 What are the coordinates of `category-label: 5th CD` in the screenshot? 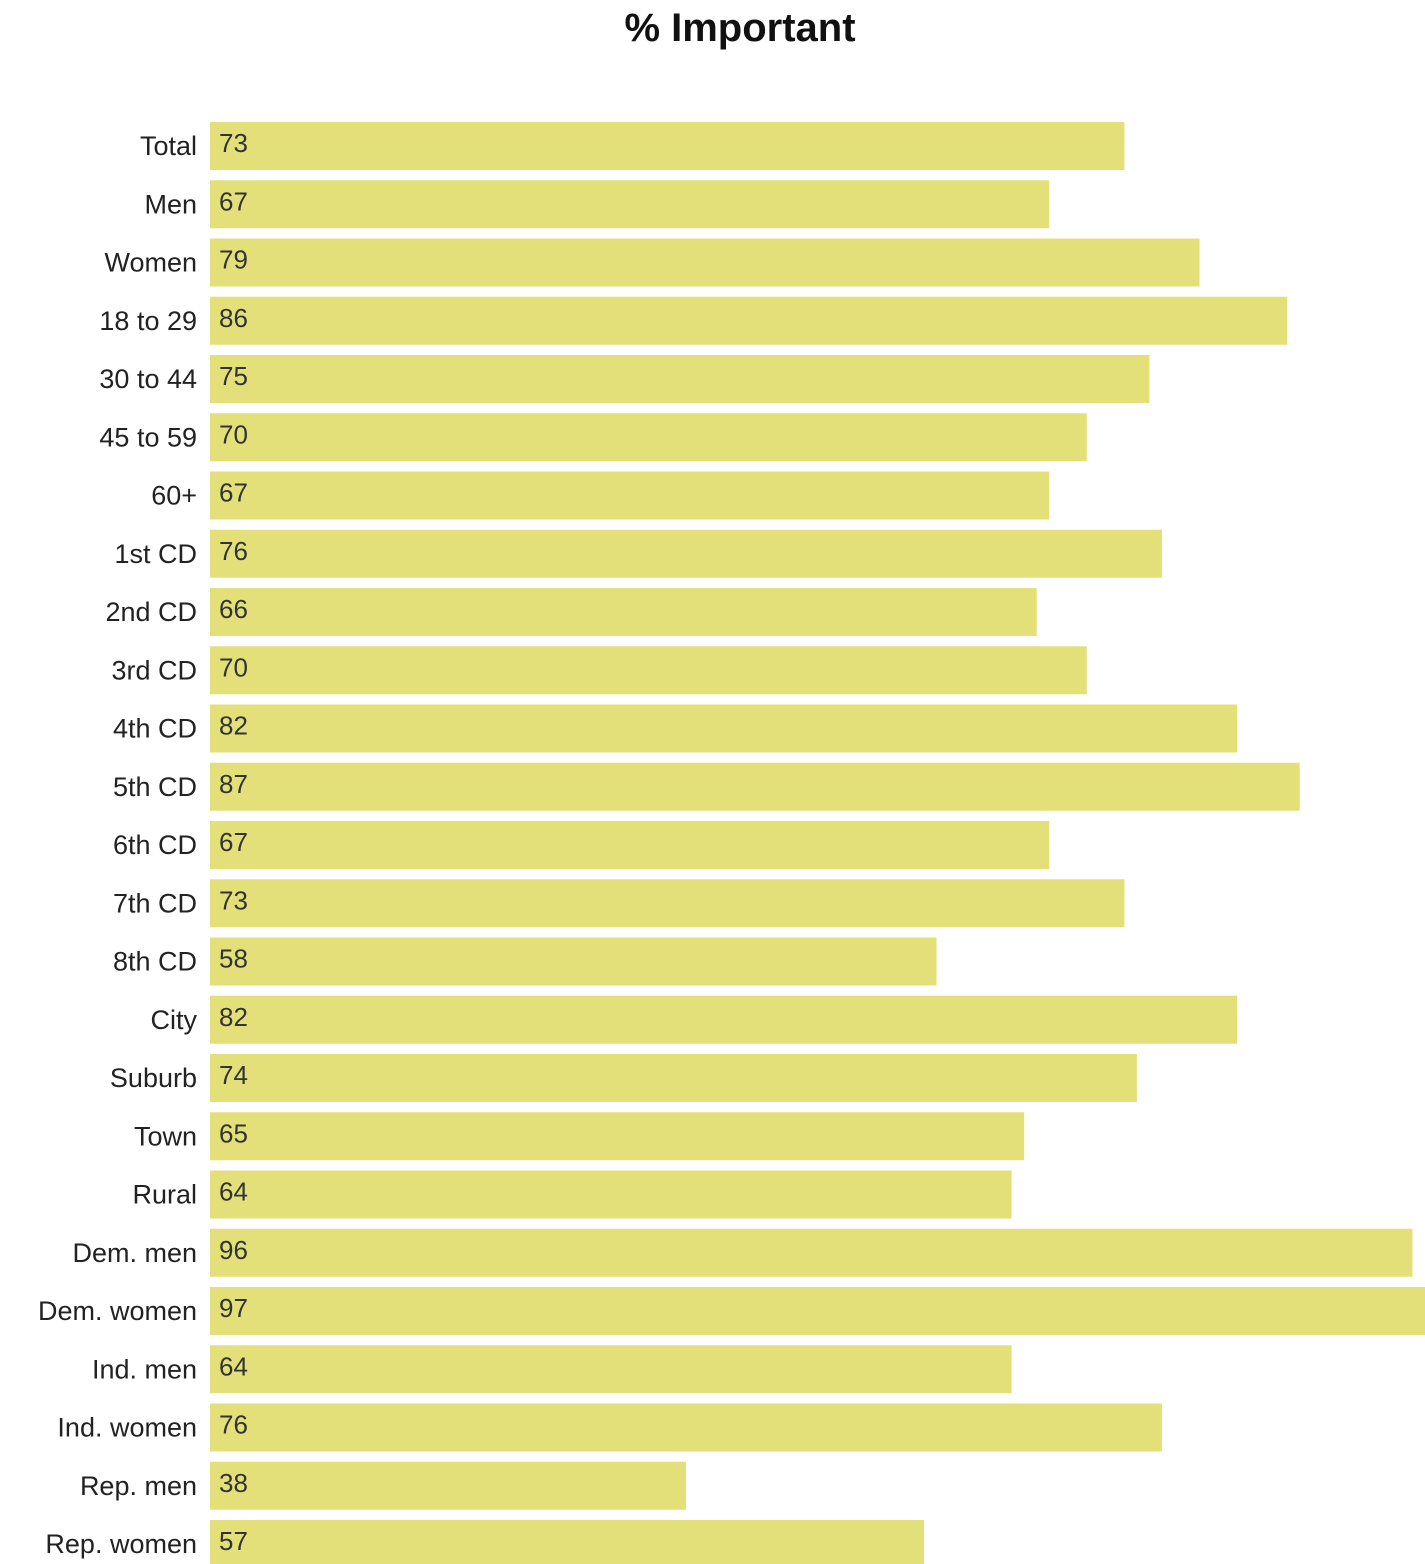 It's located at (155, 787).